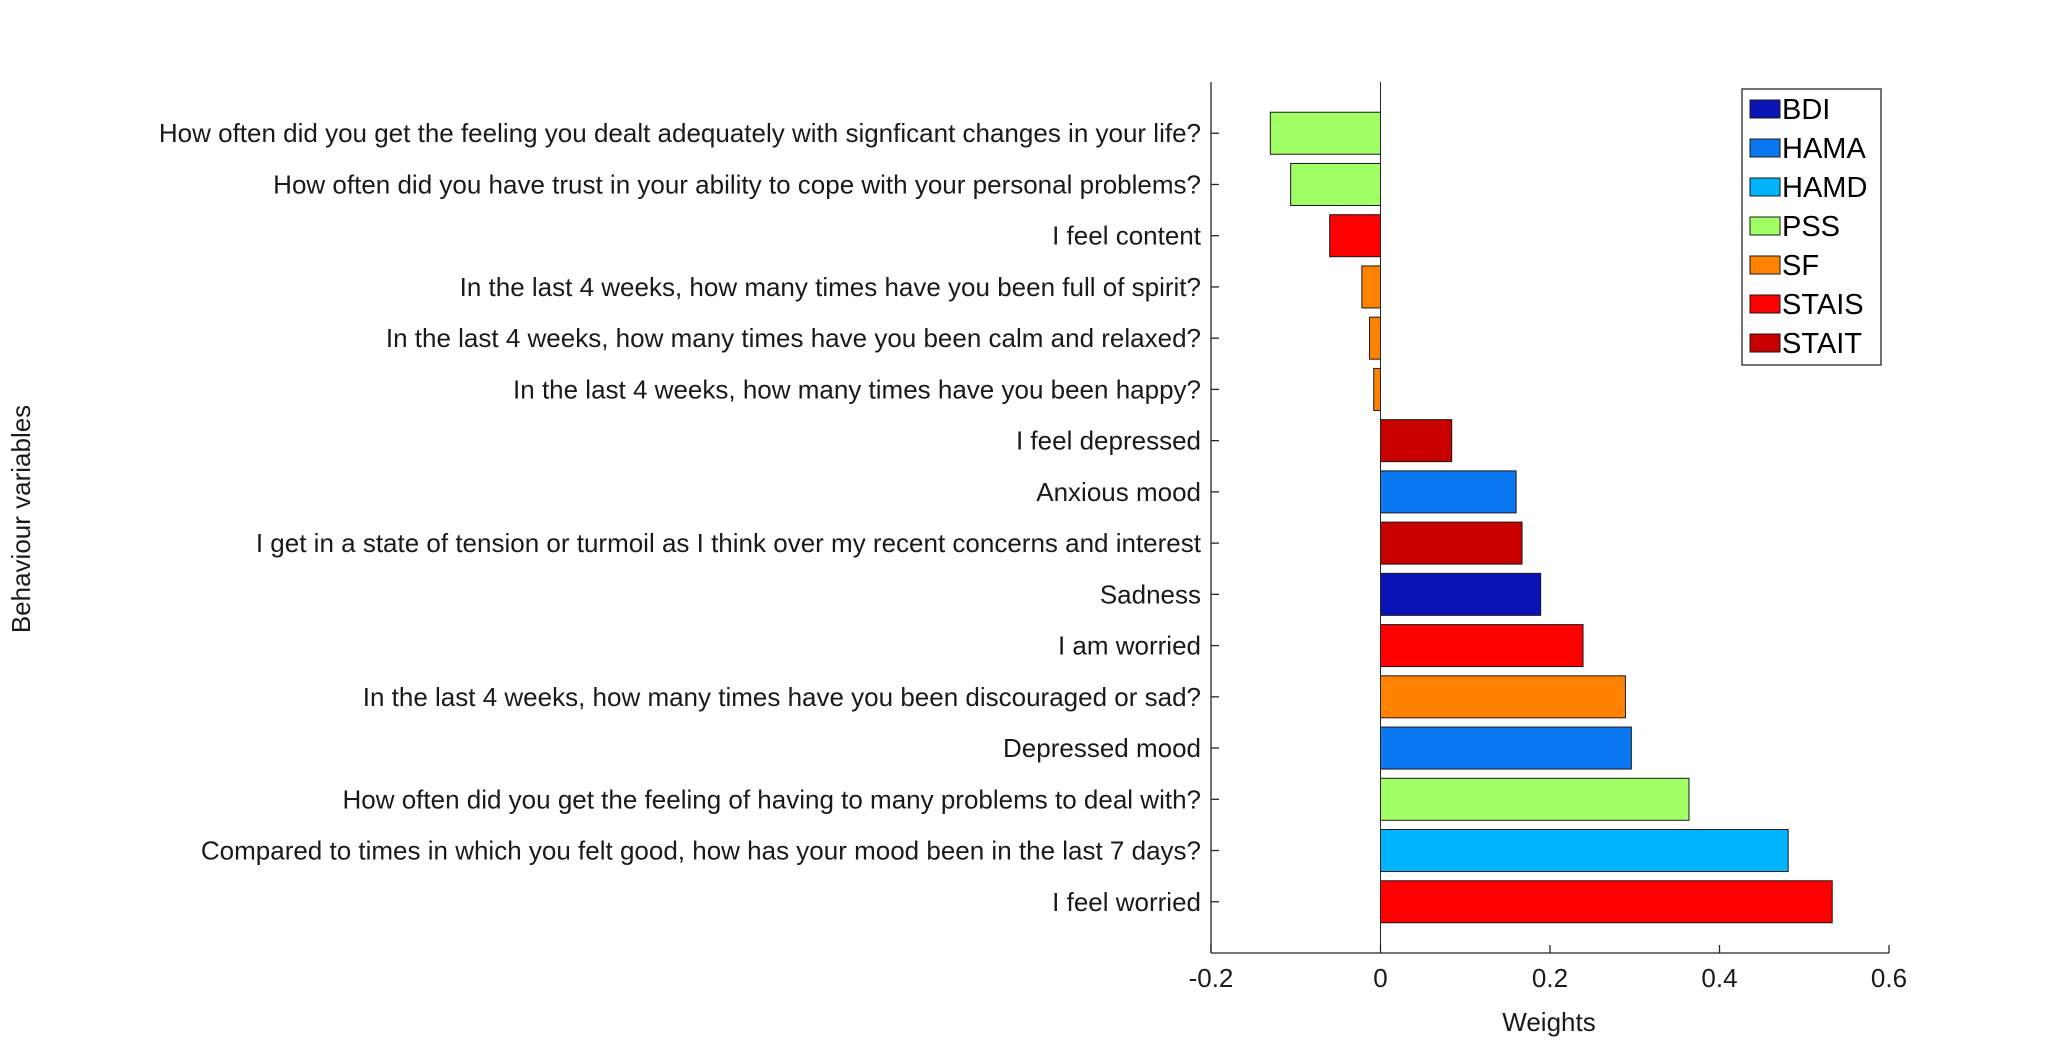 This screenshot has width=2048, height=1056. I want to click on x-ticks-layer: -0.2 0 0.2 0.4 0.6, so click(1548, 969).